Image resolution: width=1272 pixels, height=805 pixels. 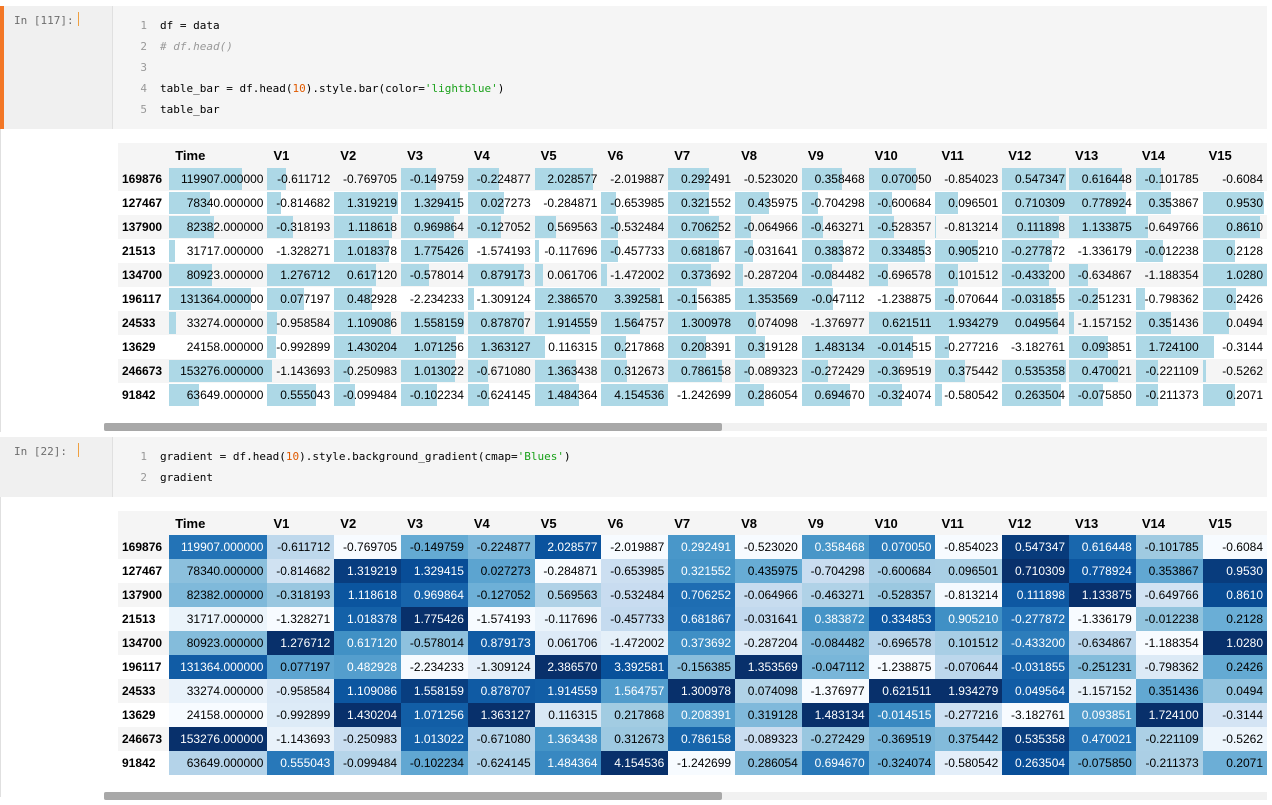 What do you see at coordinates (1234, 203) in the screenshot?
I see `table-cell: 0.9530` at bounding box center [1234, 203].